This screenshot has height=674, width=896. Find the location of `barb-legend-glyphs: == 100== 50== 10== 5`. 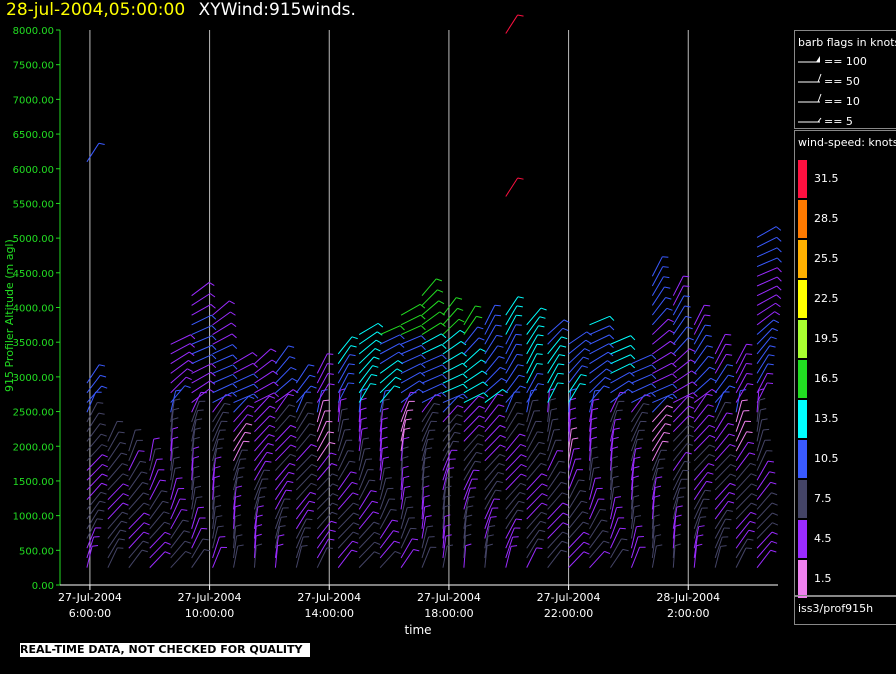

barb-legend-glyphs: == 100== 50== 10== 5 is located at coordinates (832, 91).